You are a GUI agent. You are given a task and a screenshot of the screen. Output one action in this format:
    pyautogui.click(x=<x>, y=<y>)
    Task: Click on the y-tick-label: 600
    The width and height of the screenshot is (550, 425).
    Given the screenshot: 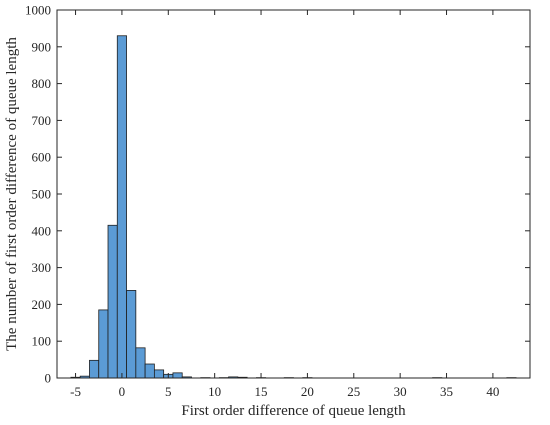 What is the action you would take?
    pyautogui.click(x=42, y=157)
    